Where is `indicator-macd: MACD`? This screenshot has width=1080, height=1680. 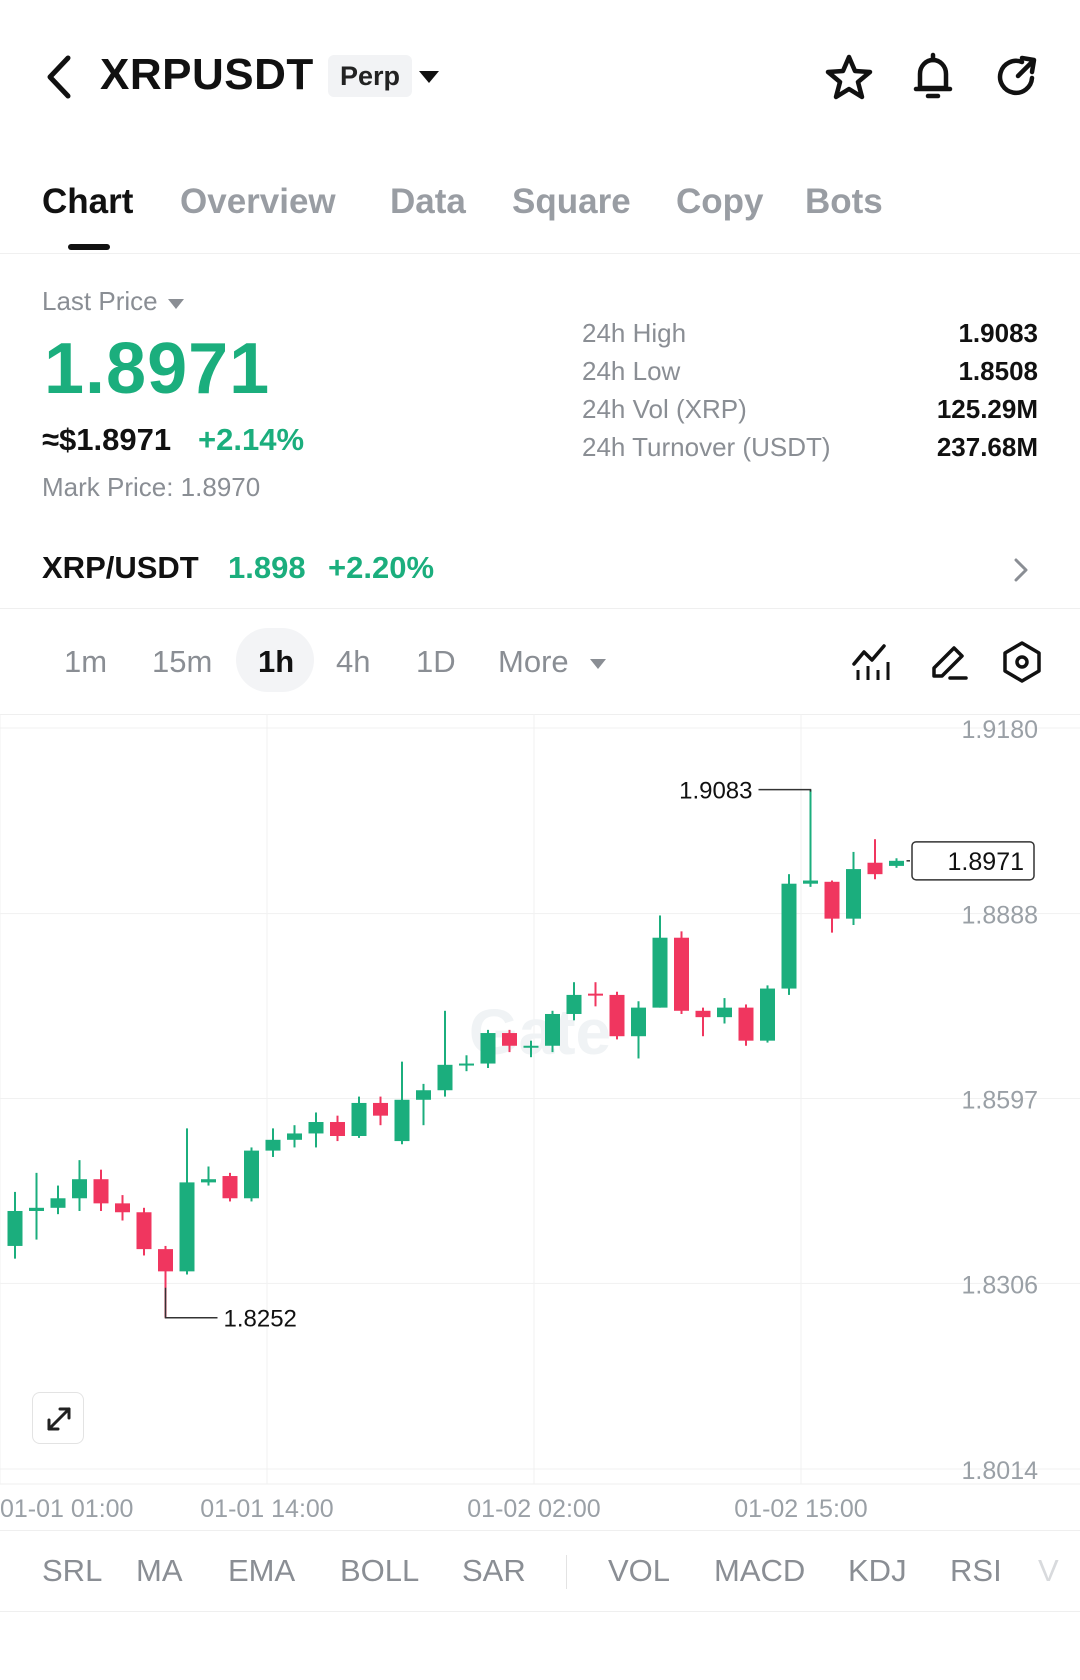 indicator-macd: MACD is located at coordinates (760, 1570).